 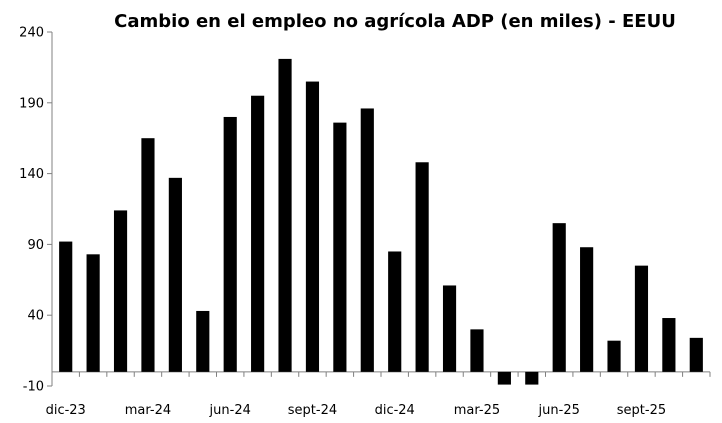 I want to click on x-tick-label: dic-23, so click(x=66, y=410).